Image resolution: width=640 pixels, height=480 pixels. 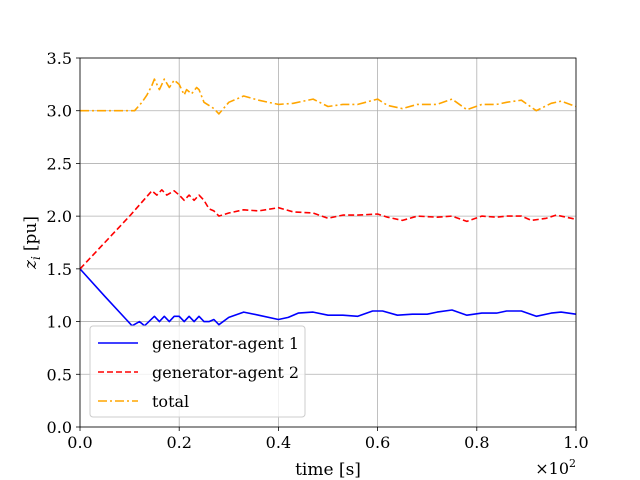 I want to click on y-tick-label: 3.0, so click(x=59, y=111).